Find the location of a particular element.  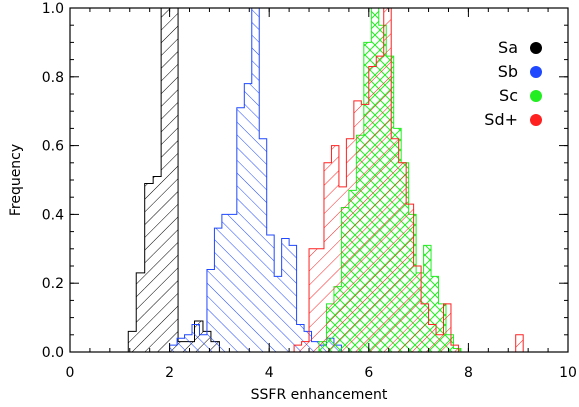

x-axis-title: SSFR enhancement is located at coordinates (319, 395).